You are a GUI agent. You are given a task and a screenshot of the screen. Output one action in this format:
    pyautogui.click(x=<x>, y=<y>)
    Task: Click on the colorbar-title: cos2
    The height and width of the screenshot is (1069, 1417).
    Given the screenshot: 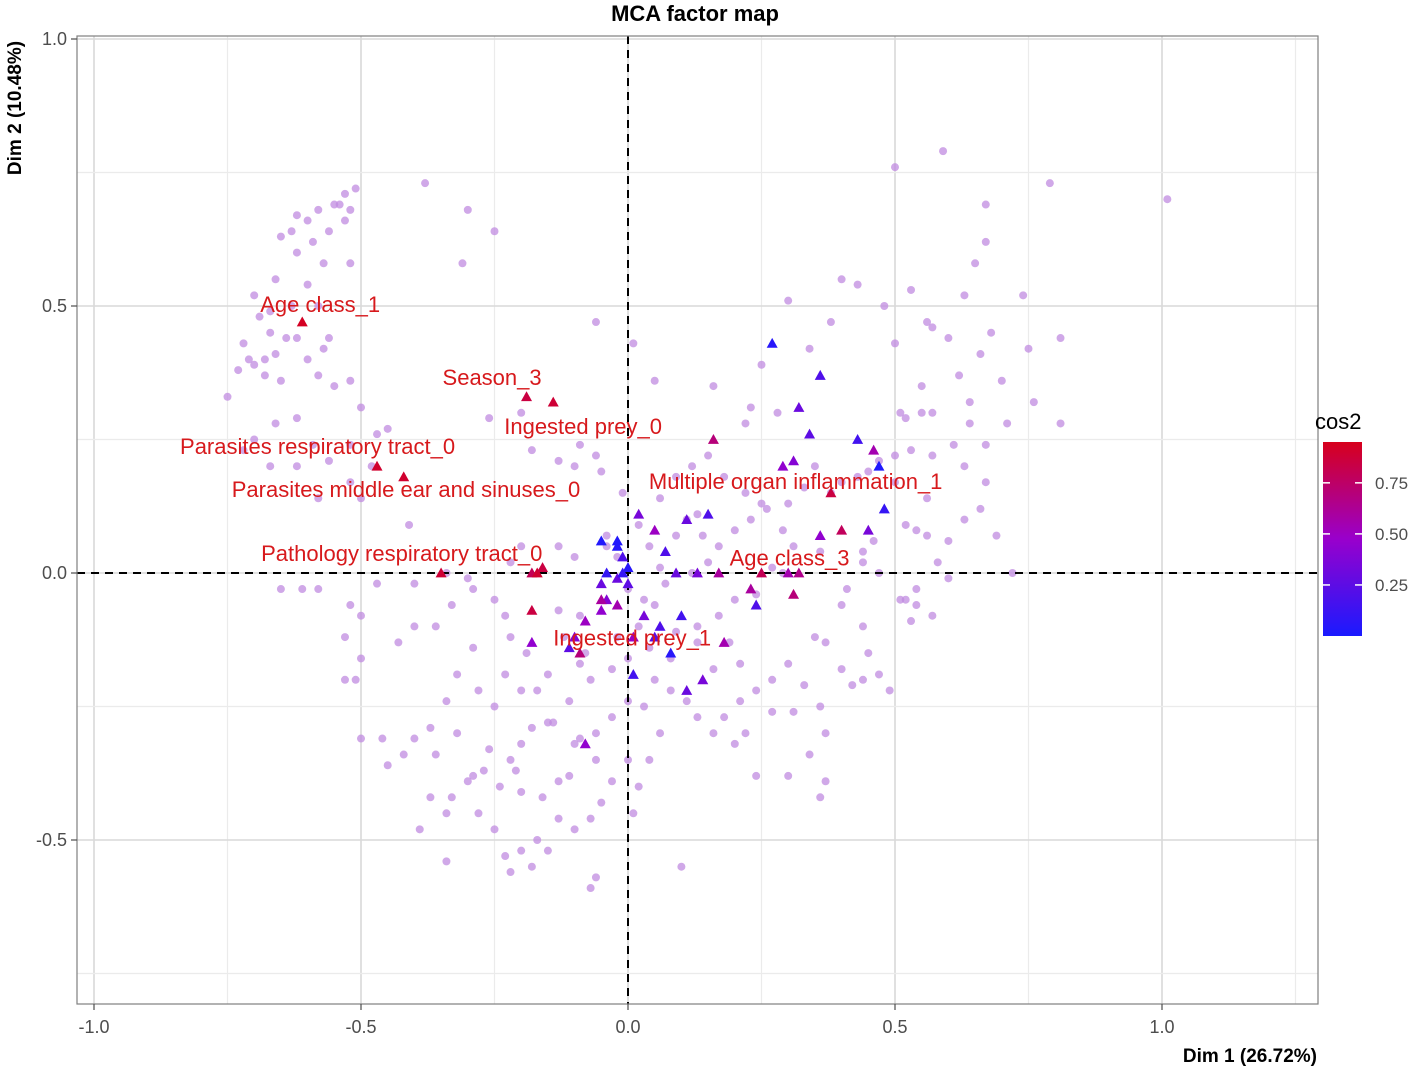 What is the action you would take?
    pyautogui.click(x=1338, y=421)
    